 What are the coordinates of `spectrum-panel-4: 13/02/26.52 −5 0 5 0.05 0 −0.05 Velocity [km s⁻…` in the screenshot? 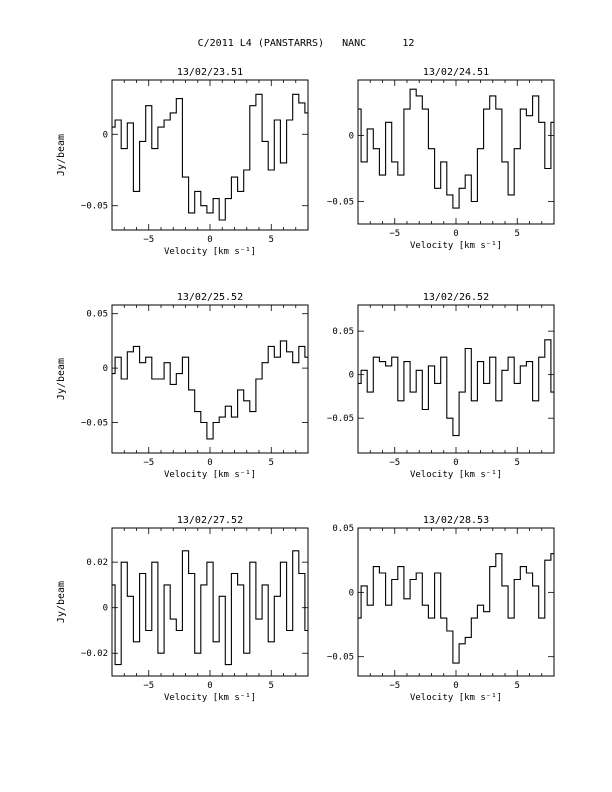 It's located at (441, 386).